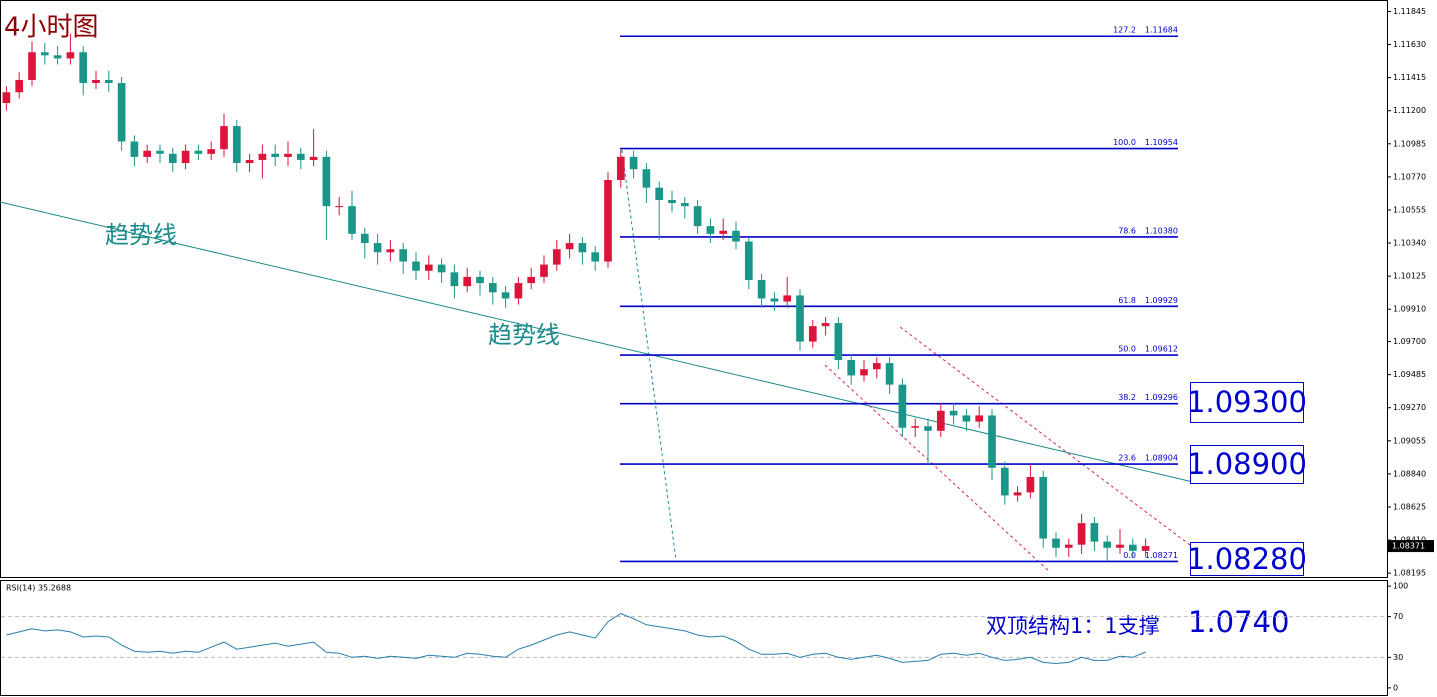 Image resolution: width=1437 pixels, height=697 pixels. Describe the element at coordinates (1247, 559) in the screenshot. I see `level-box: 1.08280` at that location.